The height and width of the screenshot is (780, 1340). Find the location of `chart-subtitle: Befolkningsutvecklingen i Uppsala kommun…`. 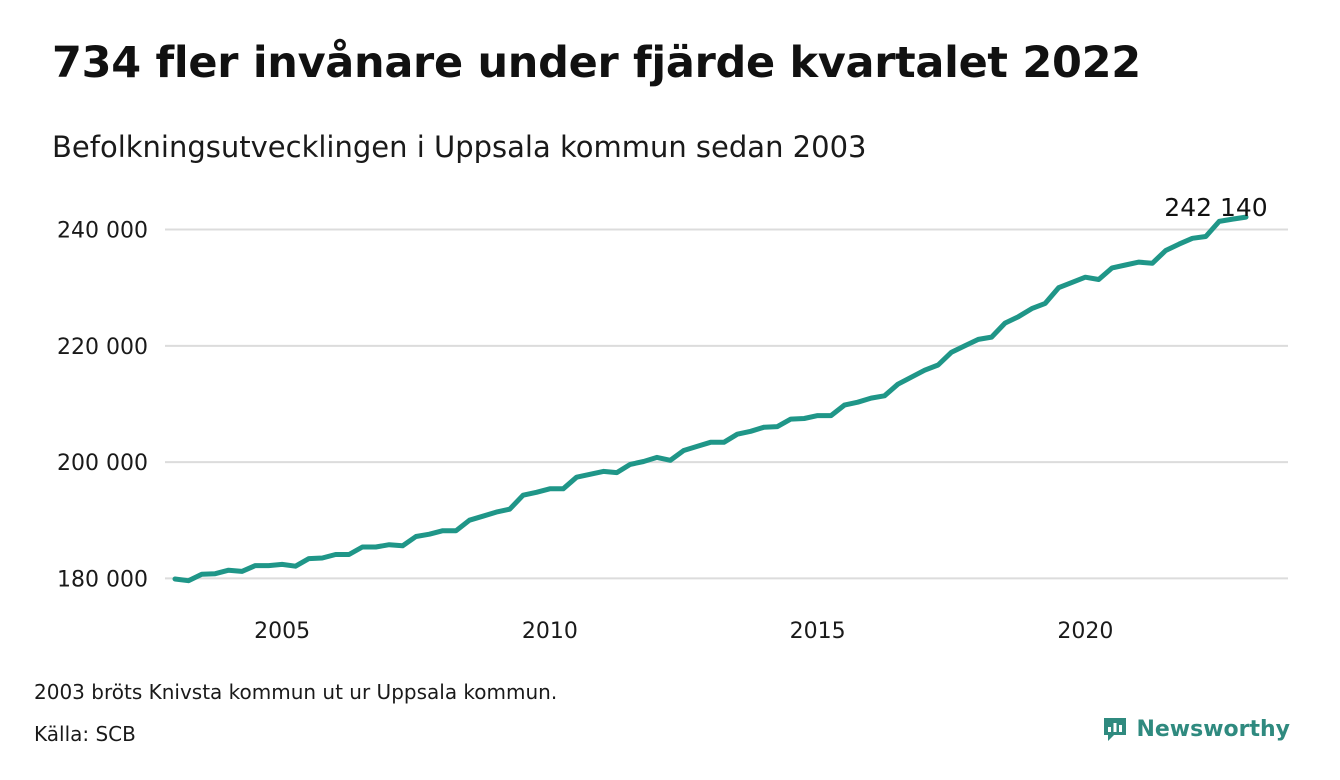

chart-subtitle: Befolkningsutvecklingen i Uppsala kommun… is located at coordinates (459, 147).